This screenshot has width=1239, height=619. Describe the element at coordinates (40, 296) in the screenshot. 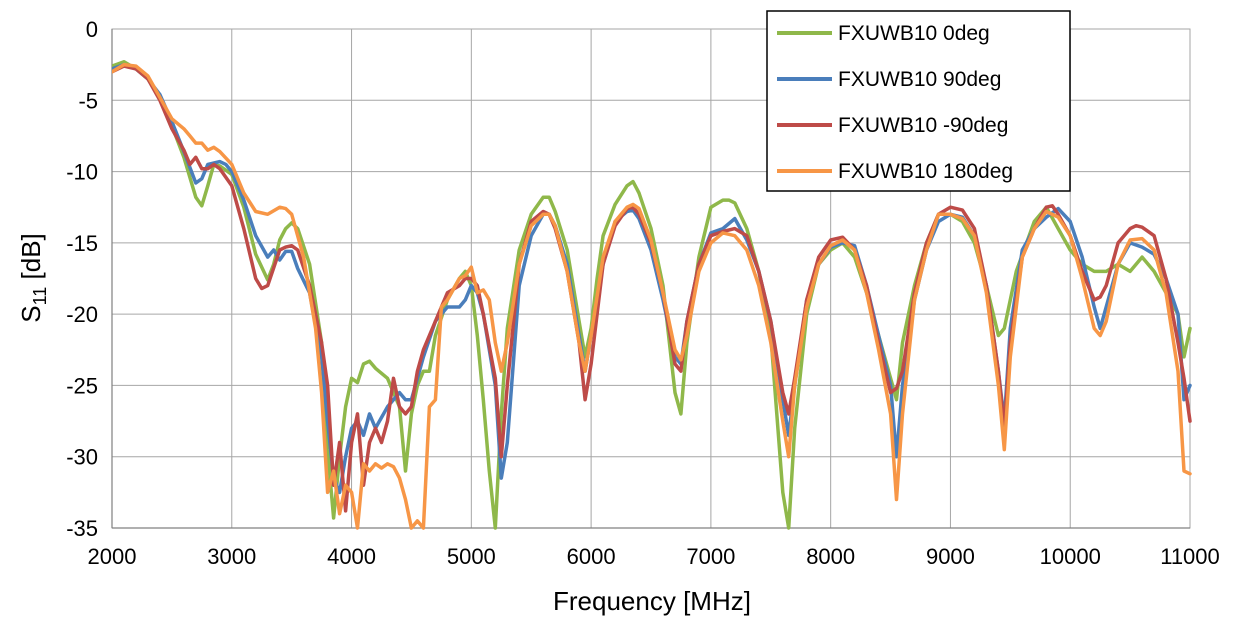

I see `y-axis-title-subscript: 11` at that location.